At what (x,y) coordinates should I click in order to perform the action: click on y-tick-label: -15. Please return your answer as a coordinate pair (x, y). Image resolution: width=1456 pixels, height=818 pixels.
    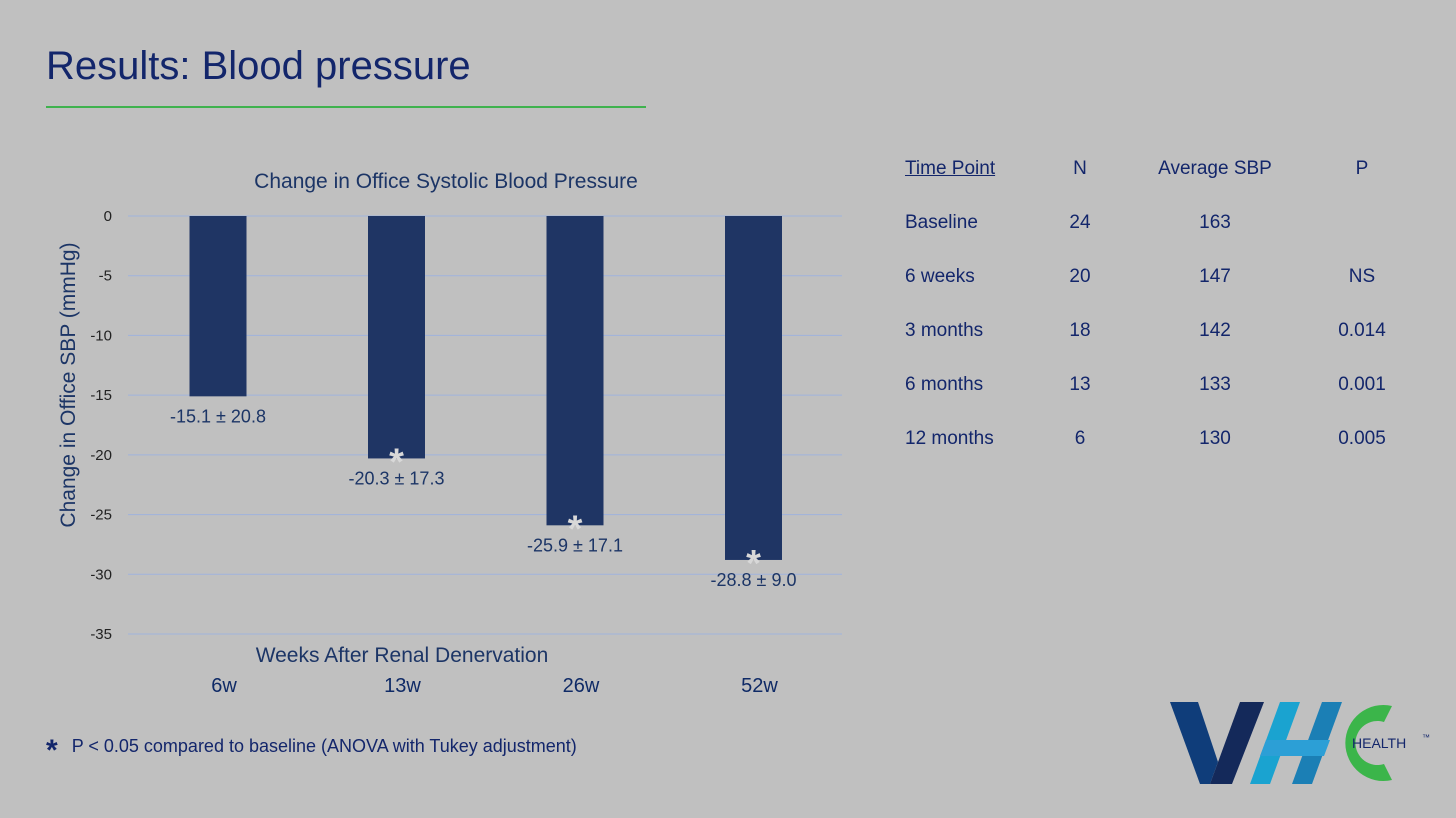
    Looking at the image, I should click on (101, 395).